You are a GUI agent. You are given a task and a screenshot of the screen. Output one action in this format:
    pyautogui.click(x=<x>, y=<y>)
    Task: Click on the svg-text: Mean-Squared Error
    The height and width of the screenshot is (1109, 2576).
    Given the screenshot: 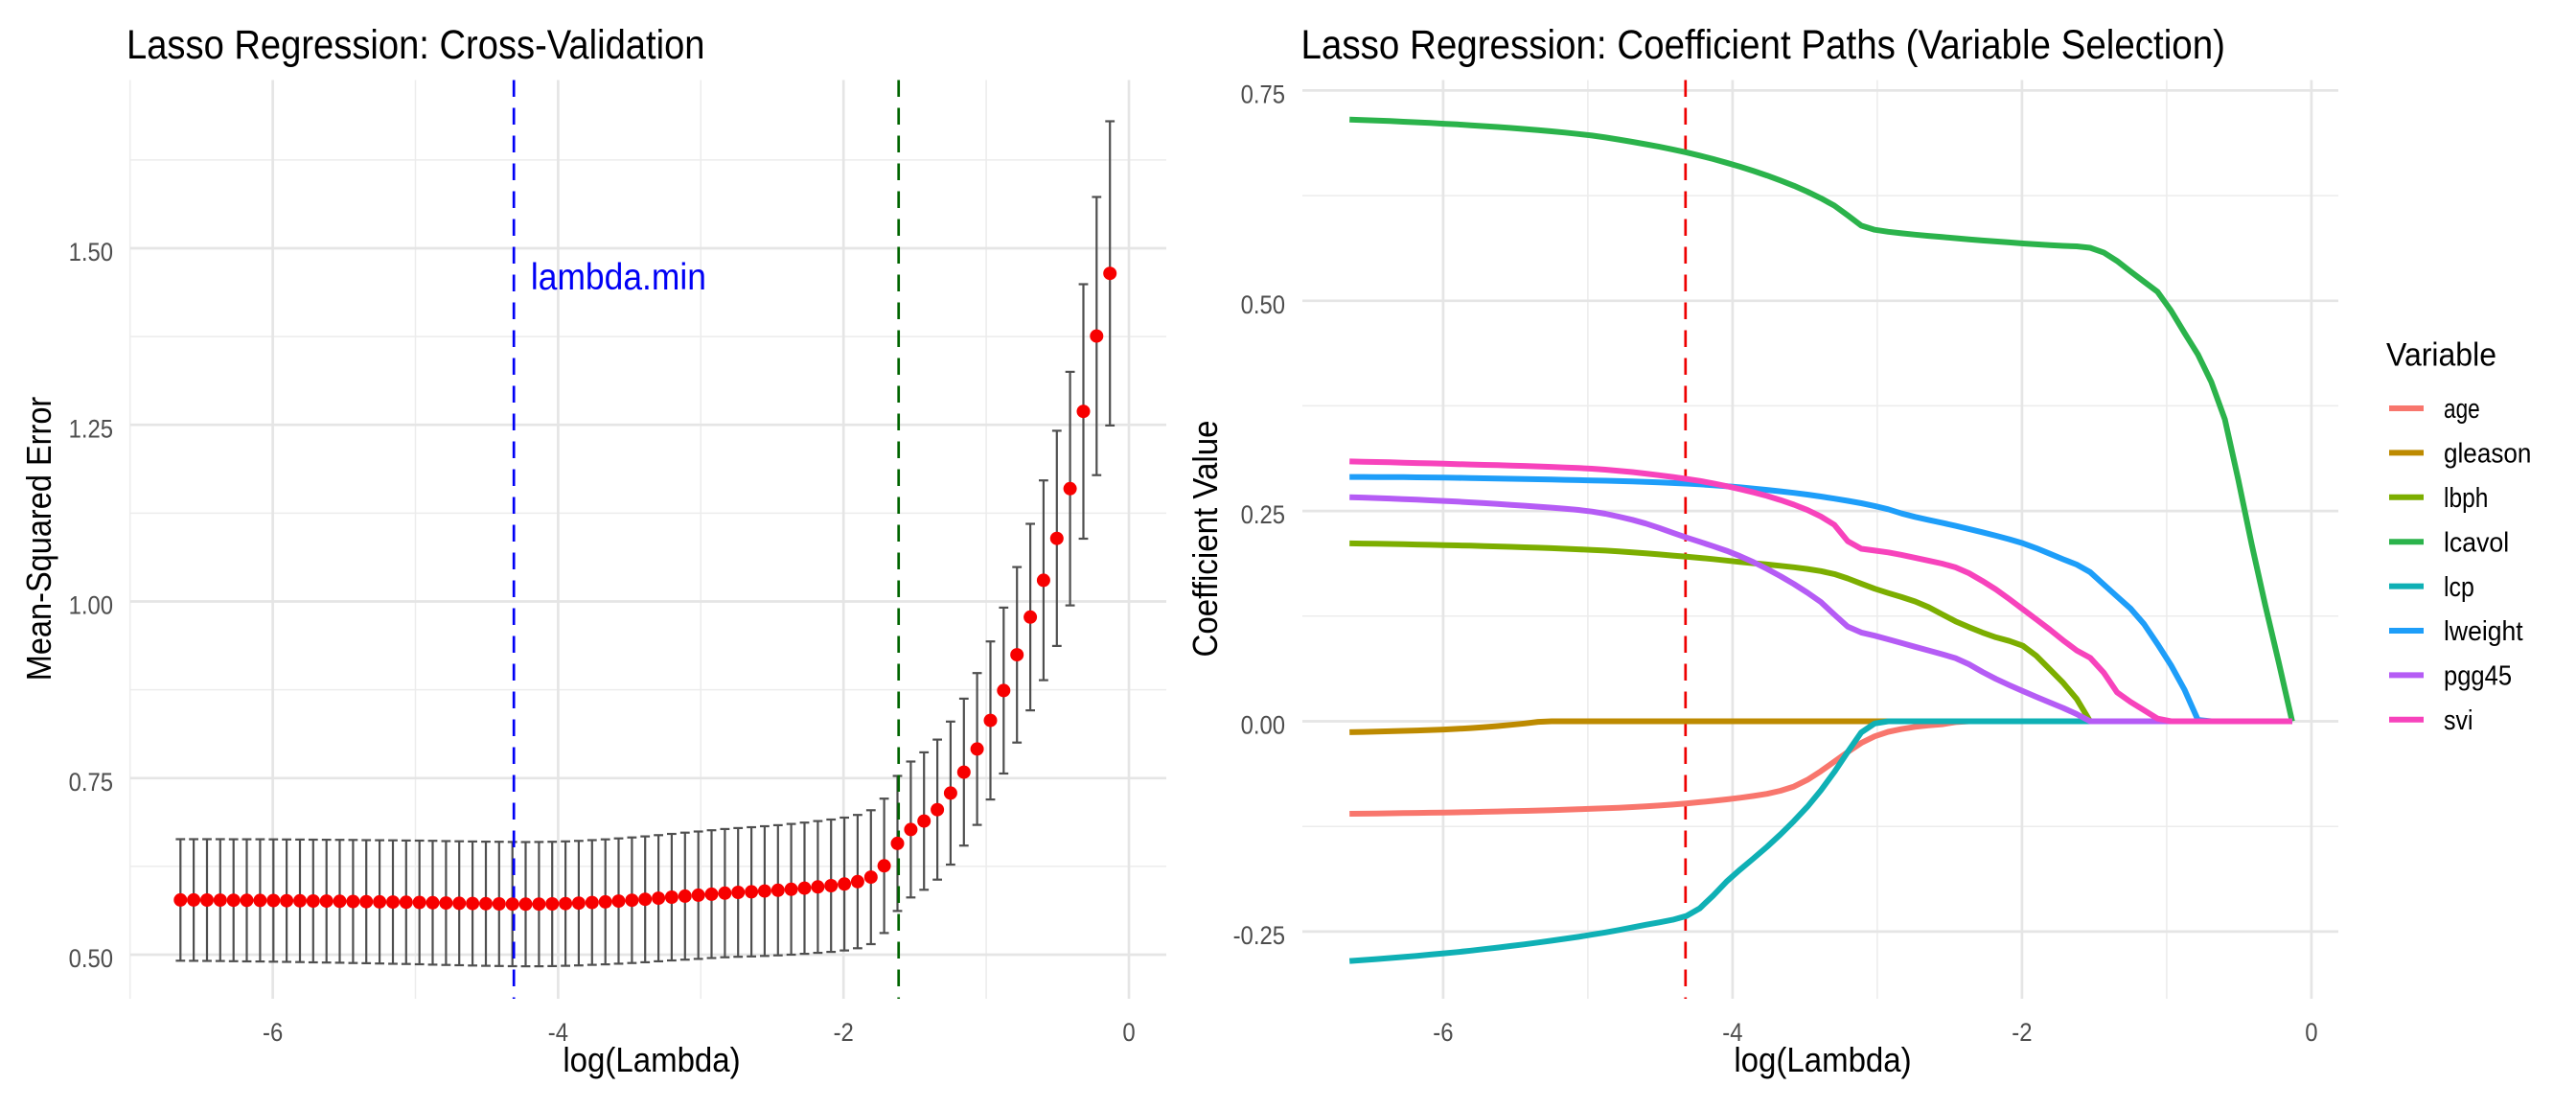 What is the action you would take?
    pyautogui.click(x=38, y=539)
    